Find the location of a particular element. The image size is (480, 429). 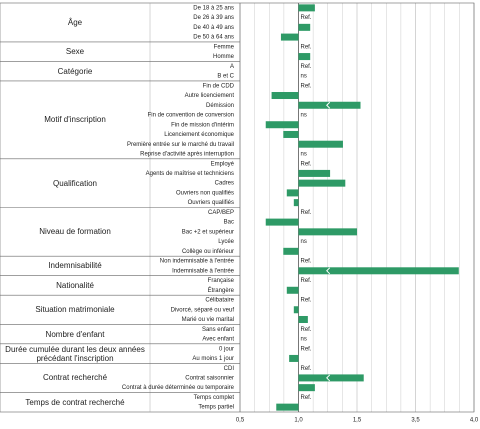

x-tick-label: 1,5 is located at coordinates (357, 421).